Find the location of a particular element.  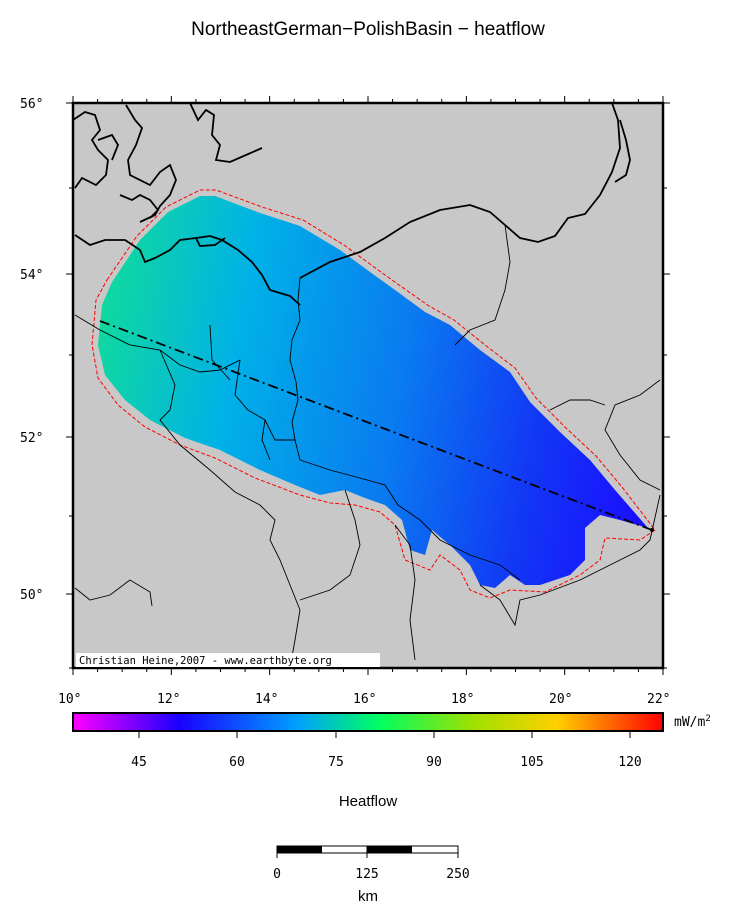

lat-label-54: 54° is located at coordinates (31, 275).